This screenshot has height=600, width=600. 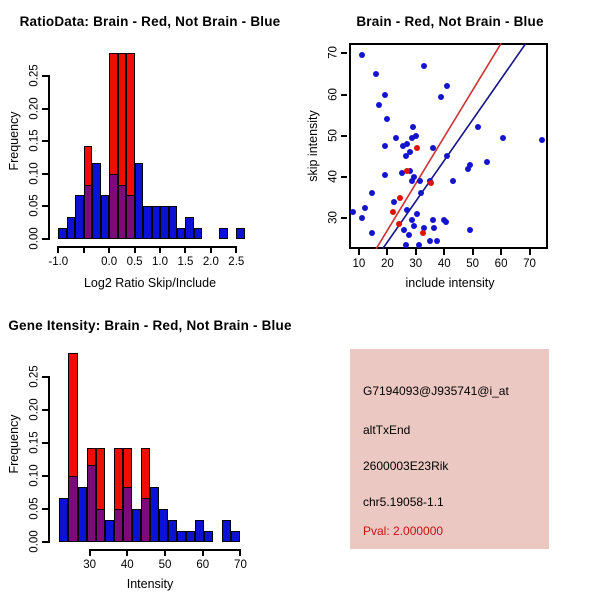 What do you see at coordinates (529, 264) in the screenshot?
I see `x-axis-tick-label: 70` at bounding box center [529, 264].